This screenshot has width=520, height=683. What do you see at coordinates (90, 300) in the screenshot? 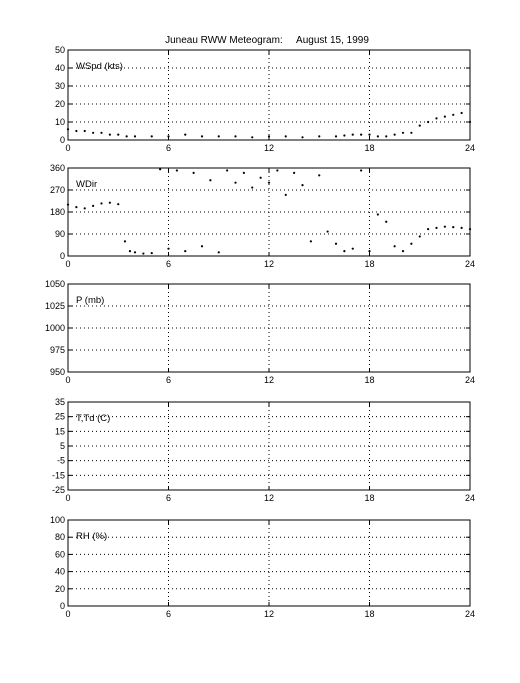
I see `panel-label: P (mb)` at bounding box center [90, 300].